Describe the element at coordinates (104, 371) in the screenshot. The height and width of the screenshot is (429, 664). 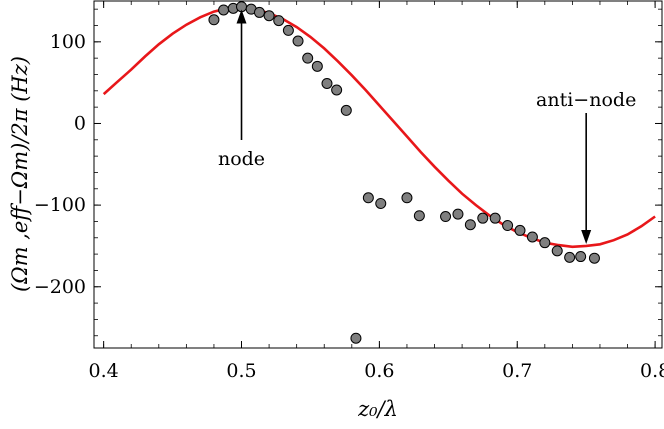
I see `x-tick-label: 0.4` at that location.